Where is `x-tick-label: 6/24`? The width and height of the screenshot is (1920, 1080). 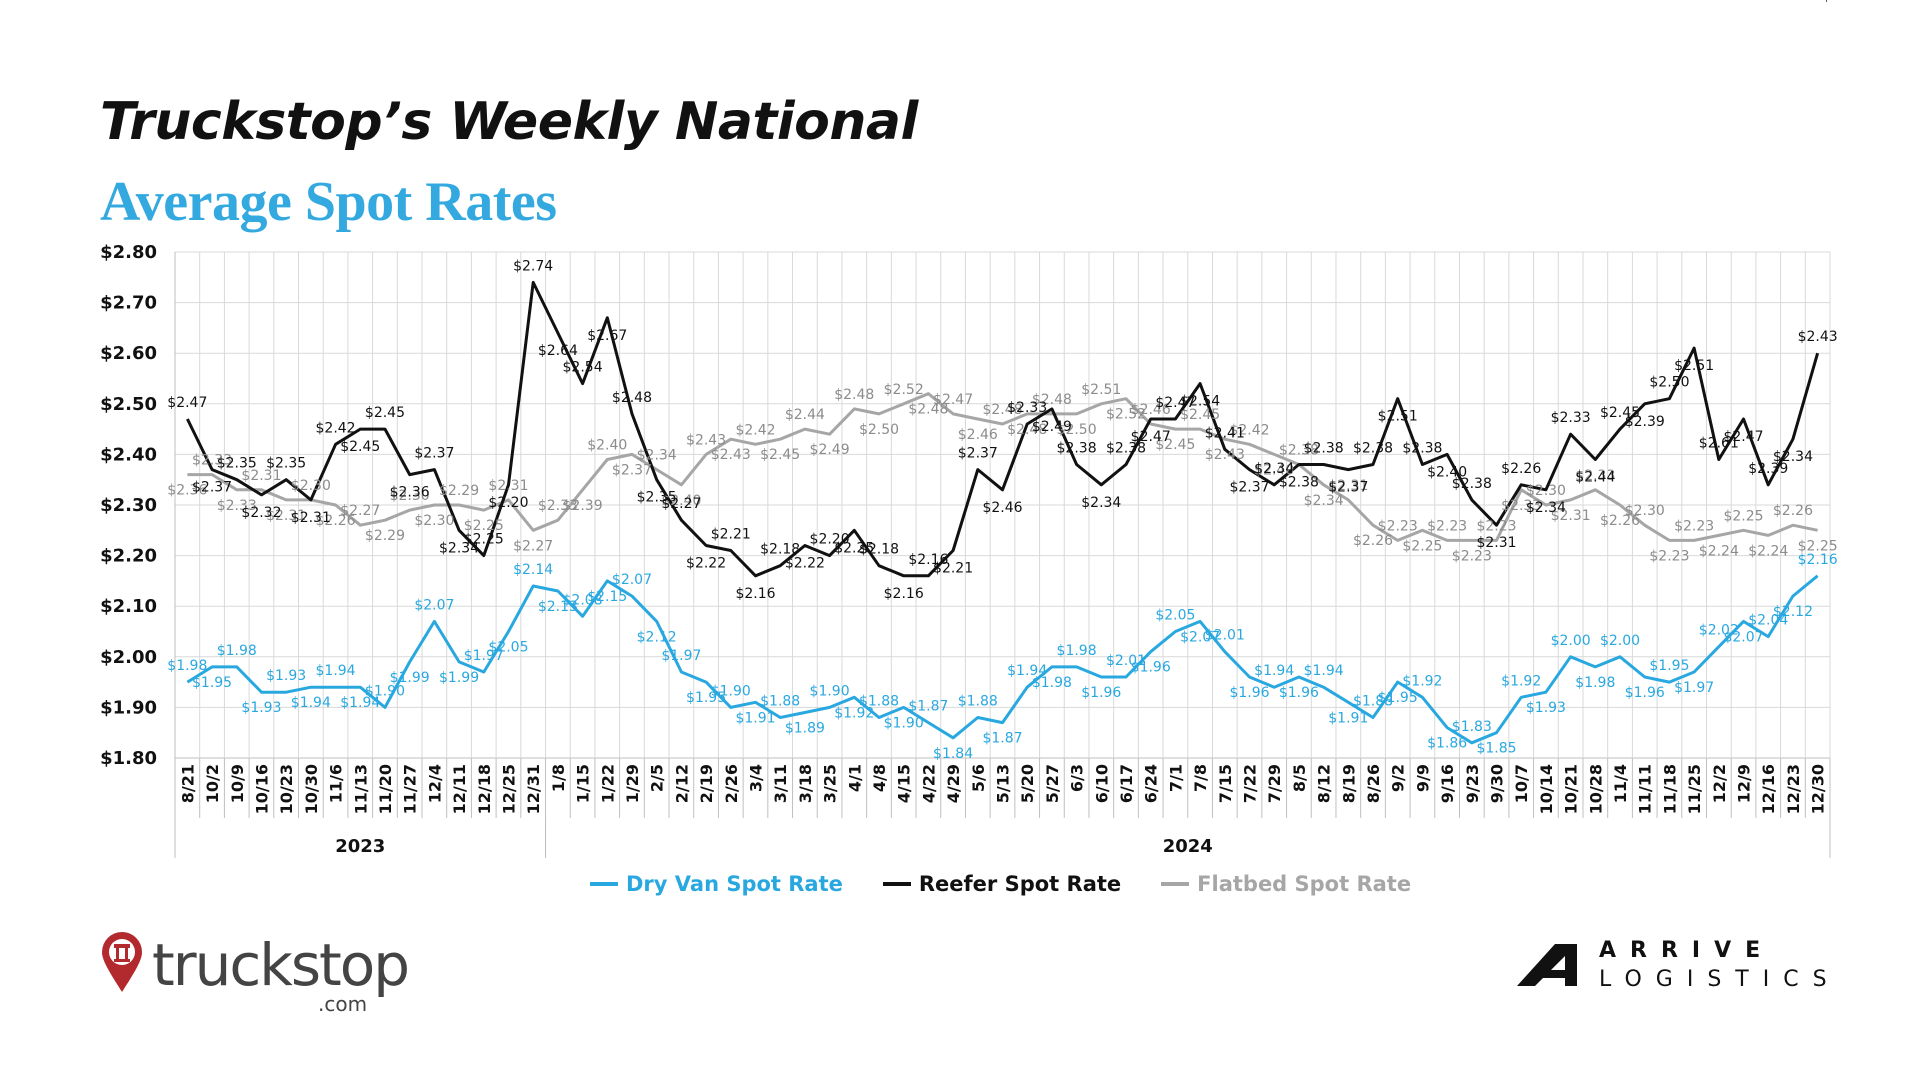 x-tick-label: 6/24 is located at coordinates (1151, 783).